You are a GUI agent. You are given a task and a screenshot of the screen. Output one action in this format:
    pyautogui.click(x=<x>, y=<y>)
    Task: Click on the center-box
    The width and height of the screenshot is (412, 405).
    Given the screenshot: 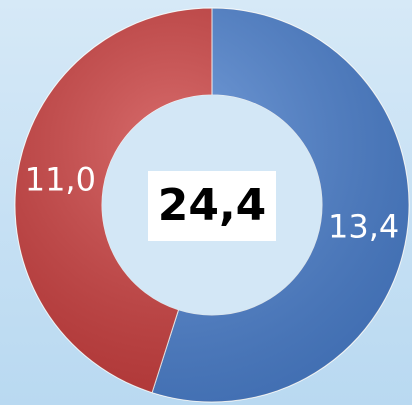 What is the action you would take?
    pyautogui.click(x=212, y=206)
    